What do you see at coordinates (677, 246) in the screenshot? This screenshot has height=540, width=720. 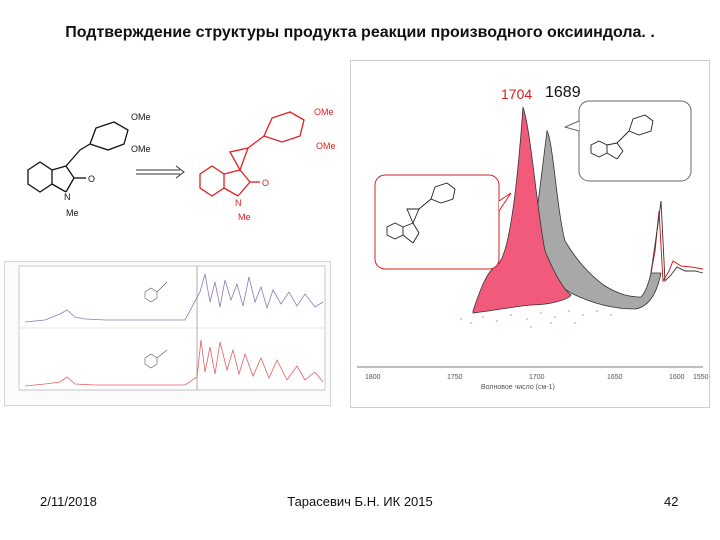 I see `product-trace-tail` at bounding box center [677, 246].